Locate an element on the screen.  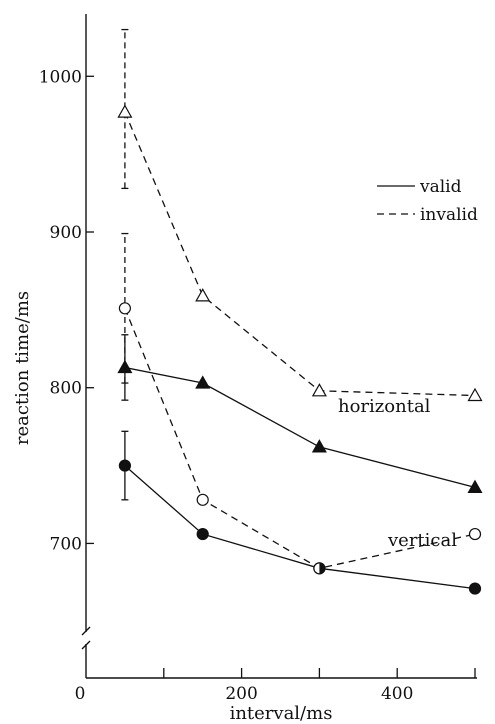
error-bars is located at coordinates (125, 264).